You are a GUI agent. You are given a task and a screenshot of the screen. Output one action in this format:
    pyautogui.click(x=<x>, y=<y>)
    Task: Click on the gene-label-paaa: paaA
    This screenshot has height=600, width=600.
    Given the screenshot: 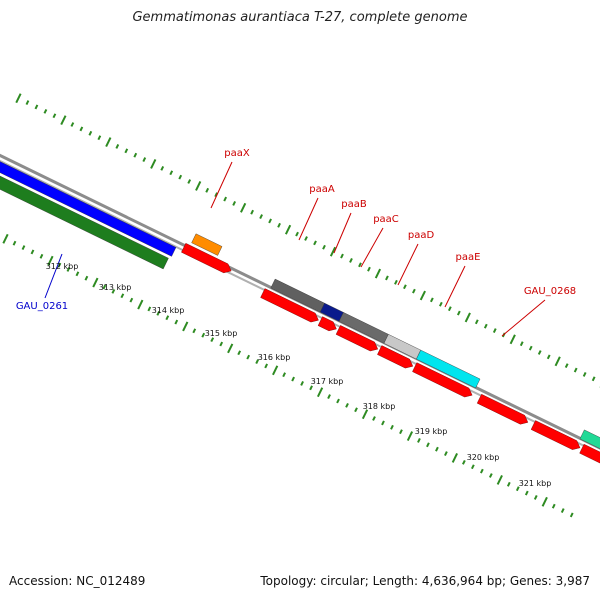 What is the action you would take?
    pyautogui.click(x=322, y=189)
    